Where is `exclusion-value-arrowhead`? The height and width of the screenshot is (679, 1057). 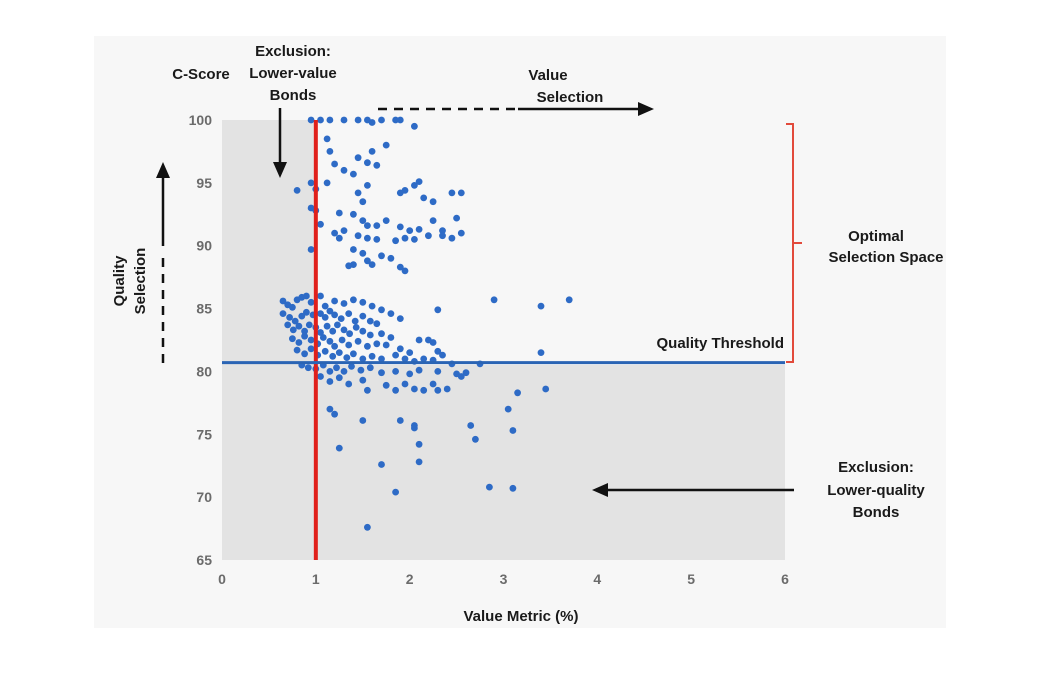
exclusion-value-arrowhead is located at coordinates (280, 170).